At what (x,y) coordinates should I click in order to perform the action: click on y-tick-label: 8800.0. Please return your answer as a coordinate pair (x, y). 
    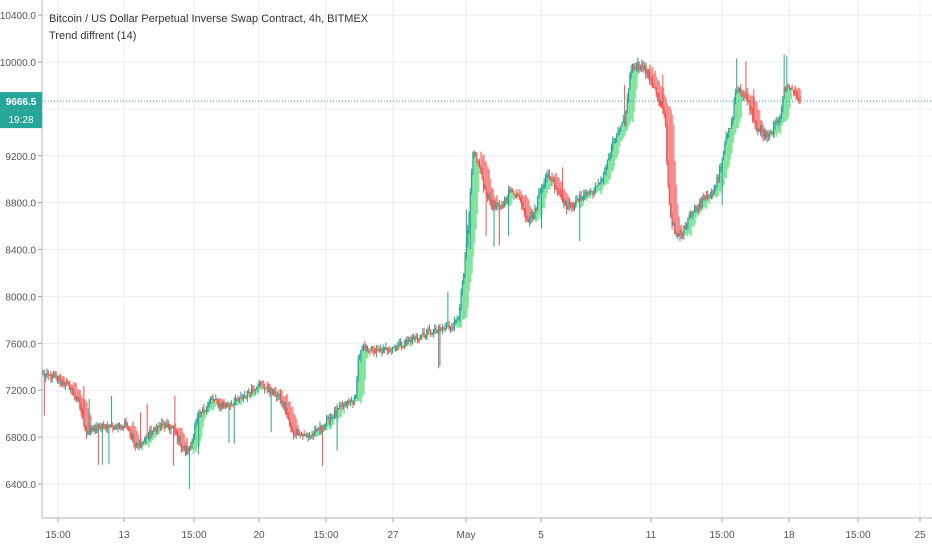
    Looking at the image, I should click on (20, 204).